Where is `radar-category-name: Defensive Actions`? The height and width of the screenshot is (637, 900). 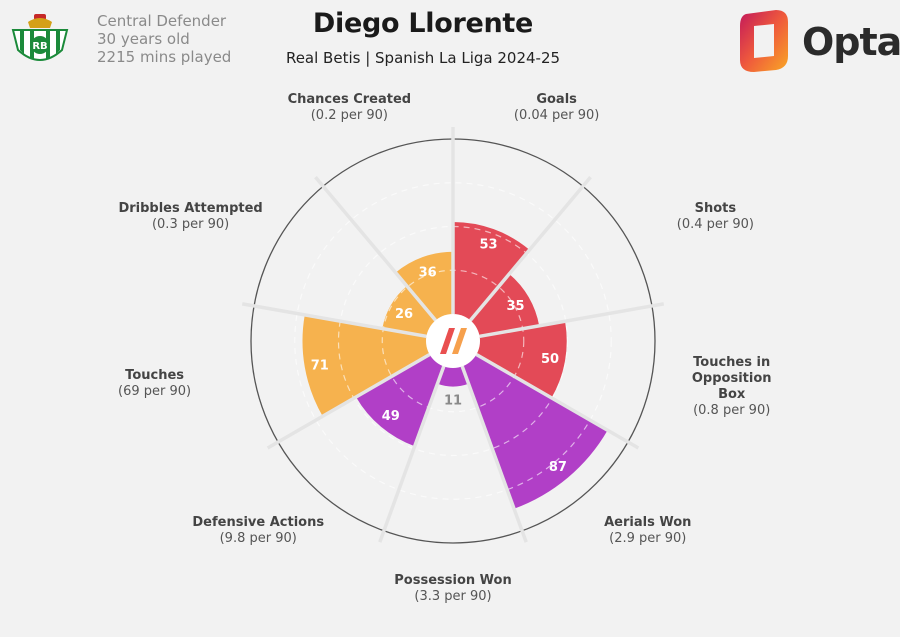 radar-category-name: Defensive Actions is located at coordinates (258, 522).